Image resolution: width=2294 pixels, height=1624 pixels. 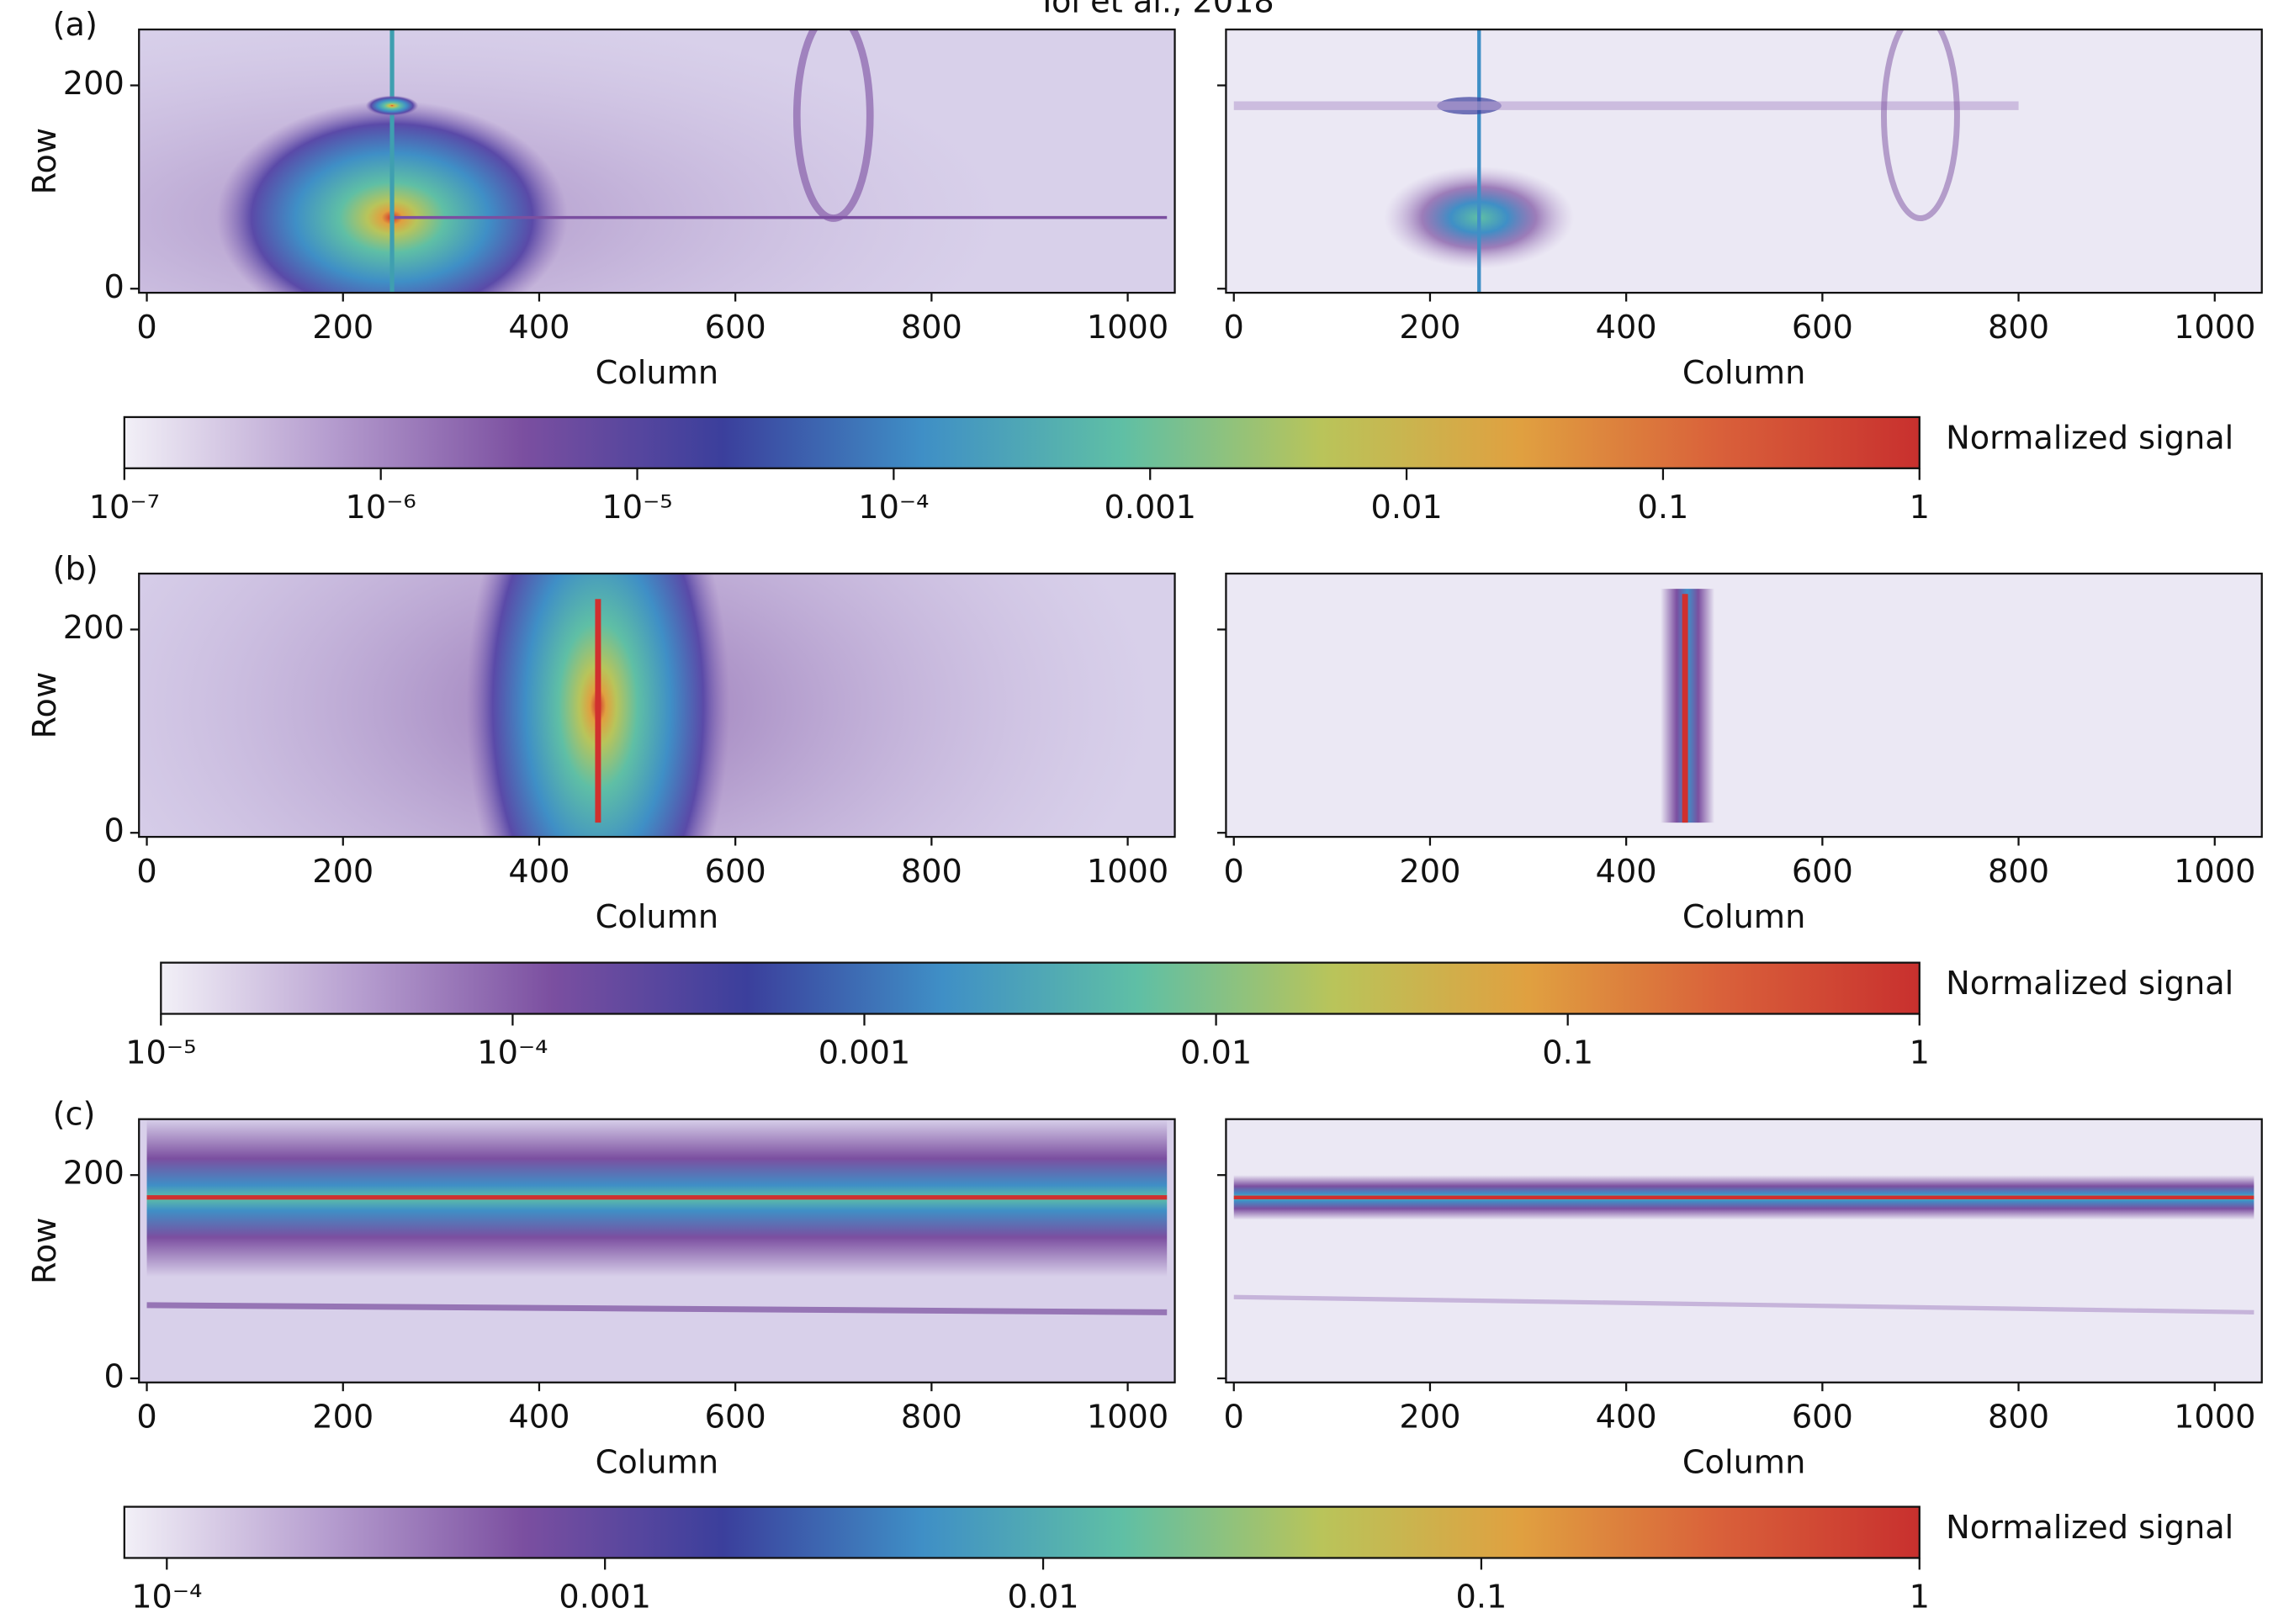 What do you see at coordinates (392, 105) in the screenshot?
I see `blob` at bounding box center [392, 105].